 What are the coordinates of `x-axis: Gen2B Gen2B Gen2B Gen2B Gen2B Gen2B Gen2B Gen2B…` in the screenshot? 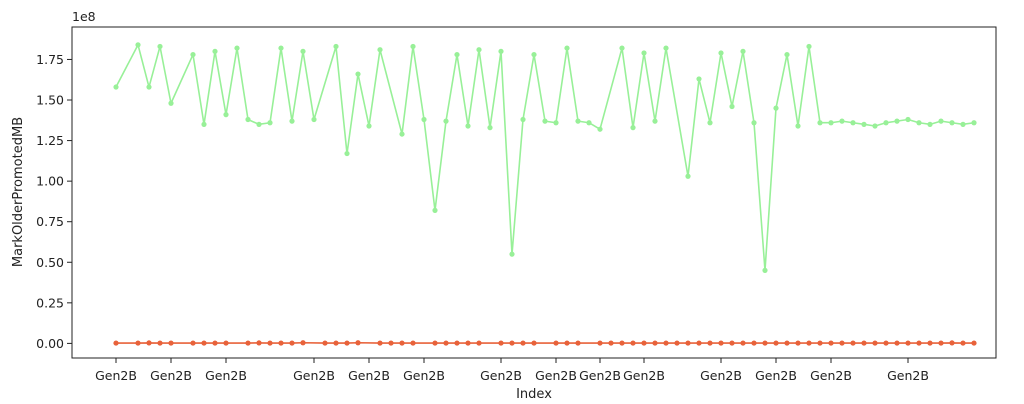 It's located at (512, 370).